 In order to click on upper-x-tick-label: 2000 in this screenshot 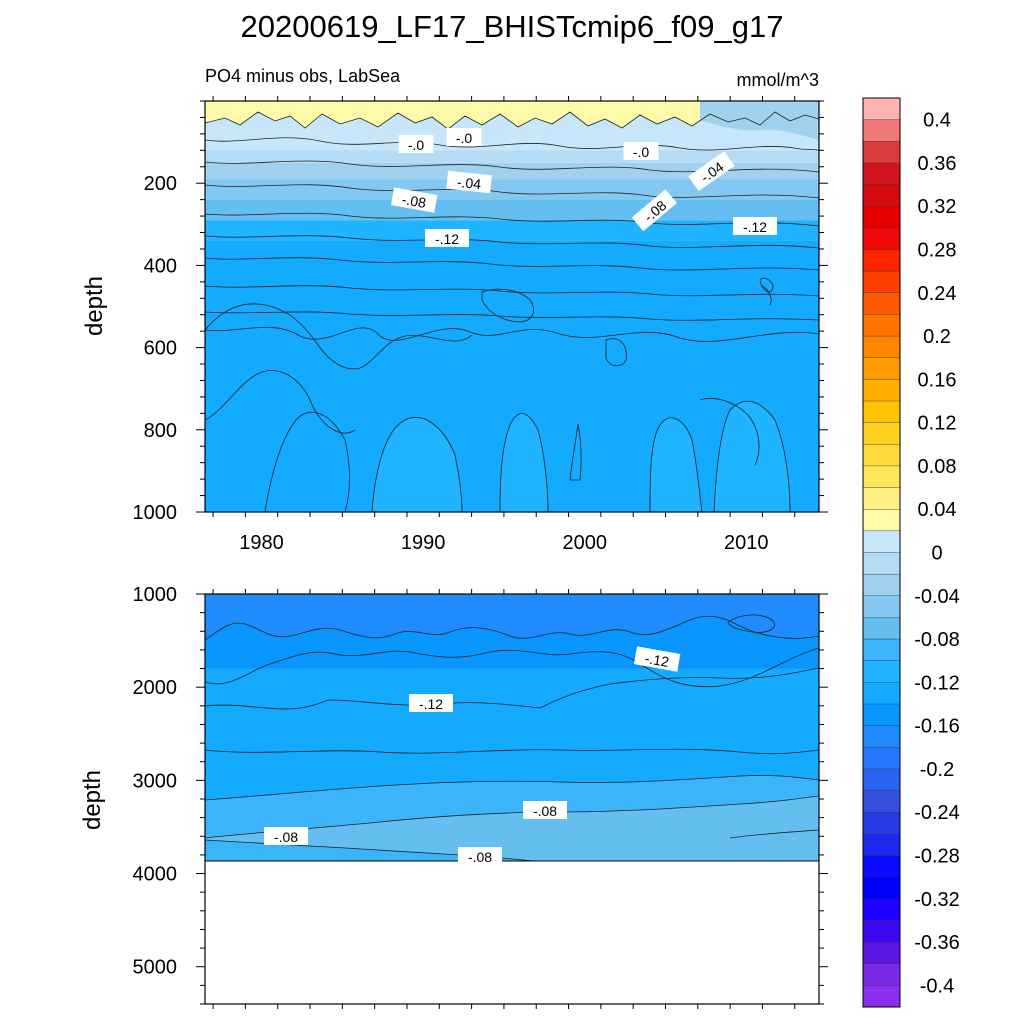, I will do `click(584, 543)`.